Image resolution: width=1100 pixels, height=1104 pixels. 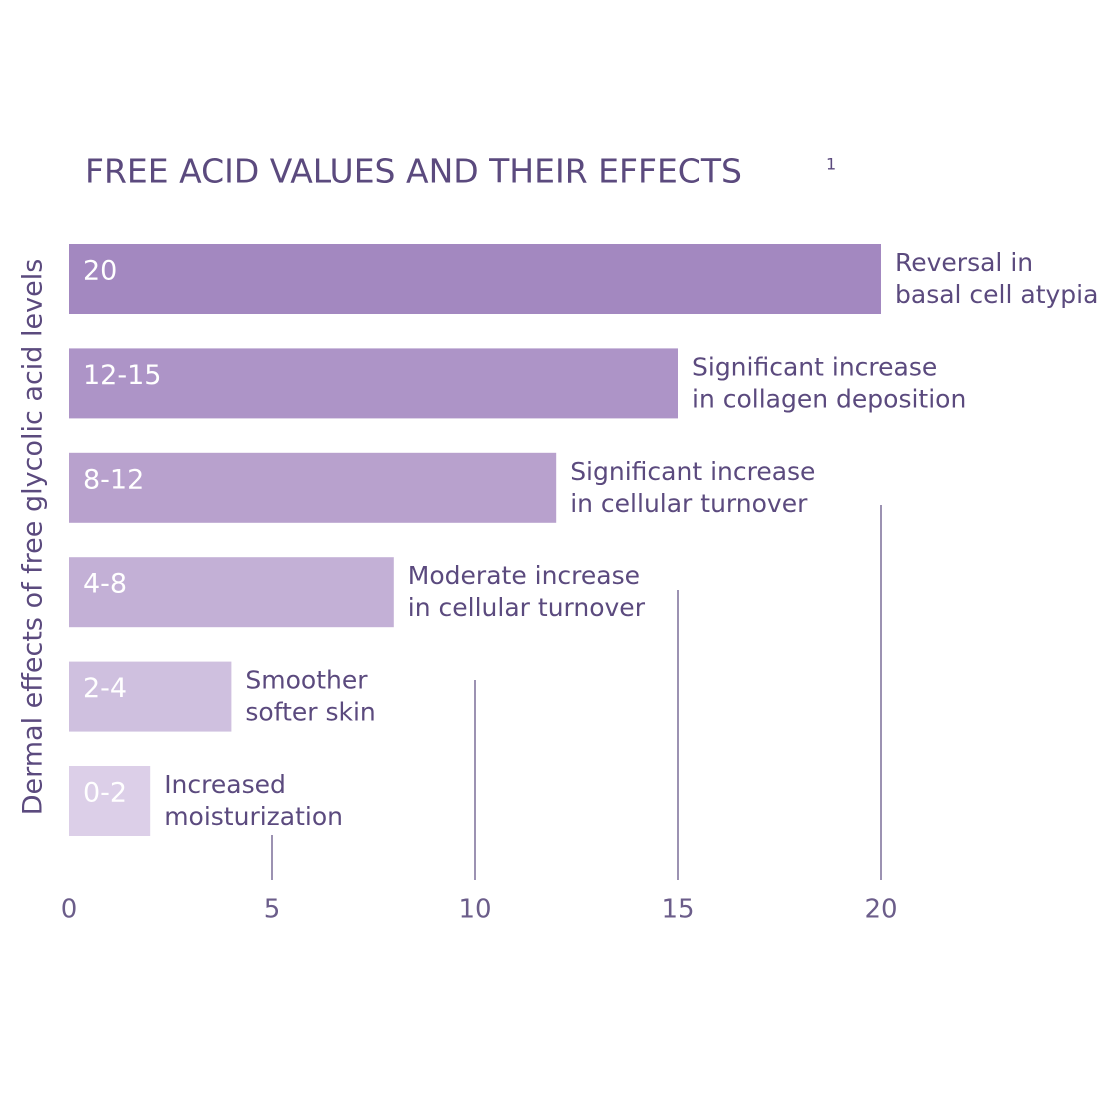 I want to click on x-tick-label: 10, so click(x=474, y=910).